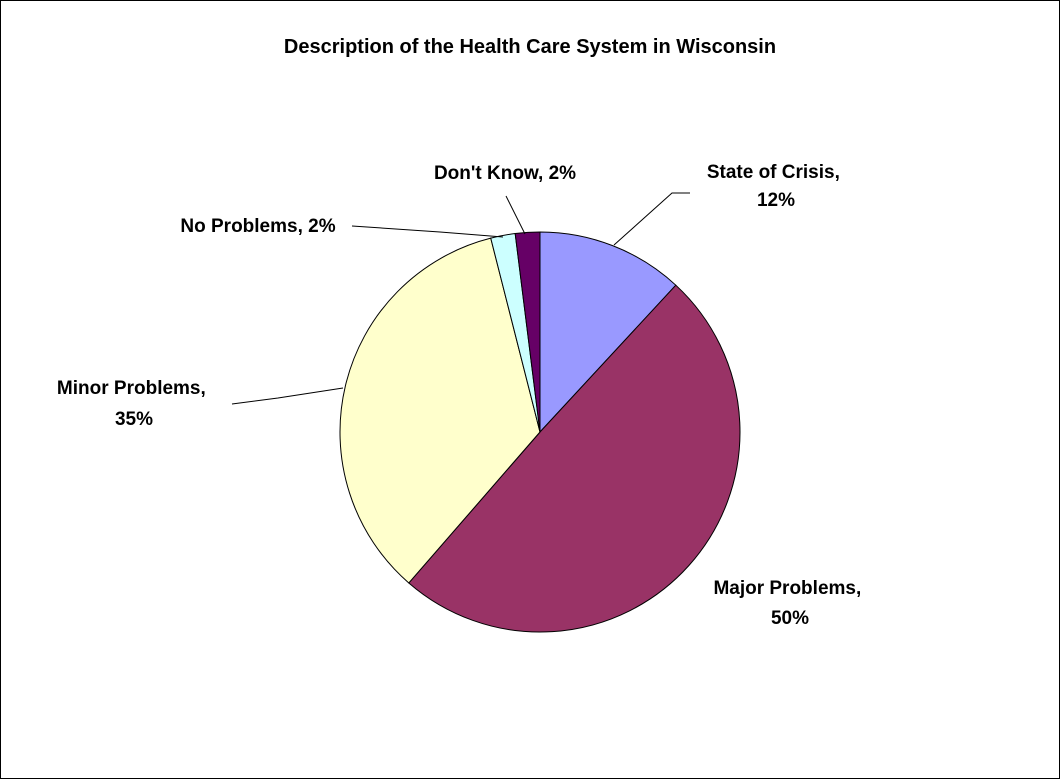 Image resolution: width=1060 pixels, height=779 pixels. What do you see at coordinates (608, 332) in the screenshot?
I see `pie-slice-state-of-crisis` at bounding box center [608, 332].